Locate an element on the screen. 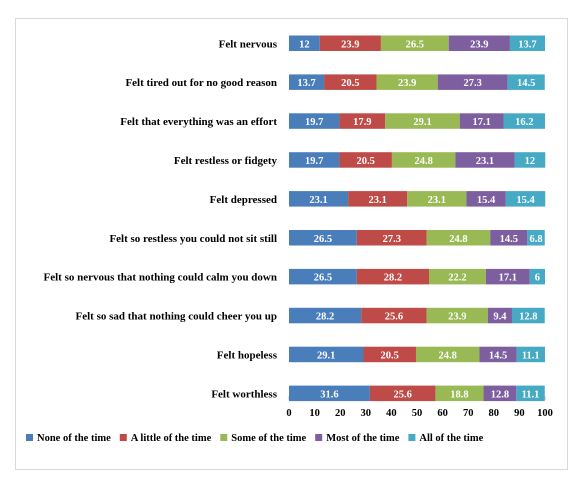 Image resolution: width=584 pixels, height=485 pixels. legend-label-none-of-the-time: None of the time is located at coordinates (74, 438).